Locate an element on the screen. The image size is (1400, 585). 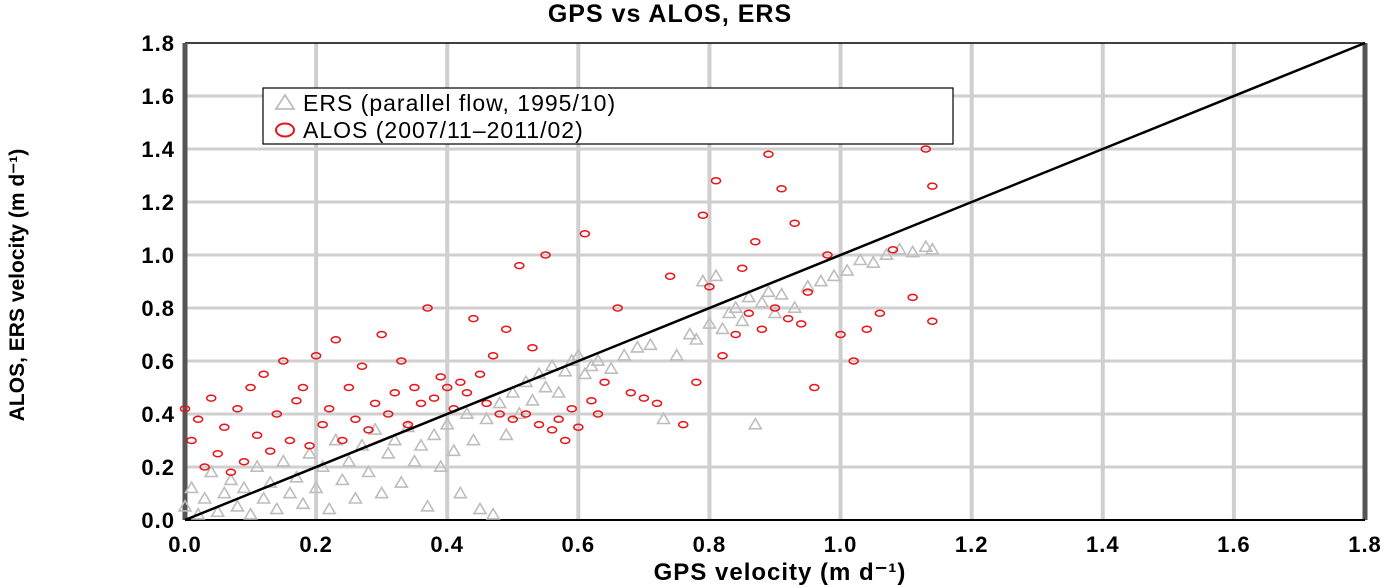
x-tick-label: 0.6 is located at coordinates (579, 544).